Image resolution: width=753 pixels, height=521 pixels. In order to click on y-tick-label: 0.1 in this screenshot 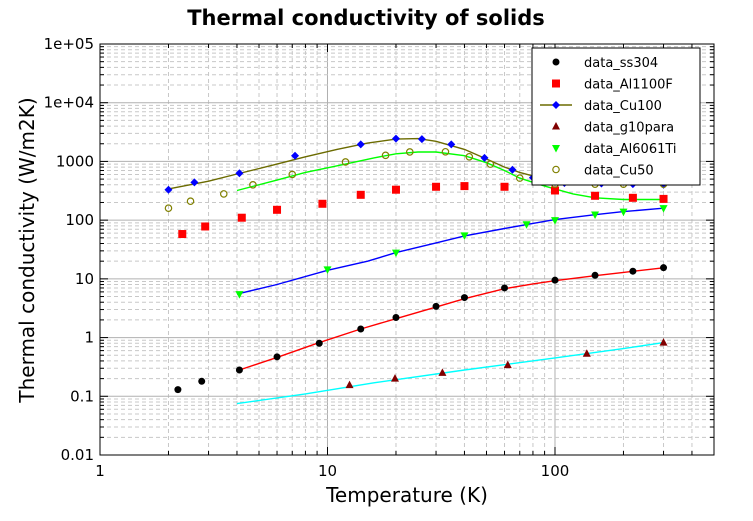, I will do `click(82, 396)`.